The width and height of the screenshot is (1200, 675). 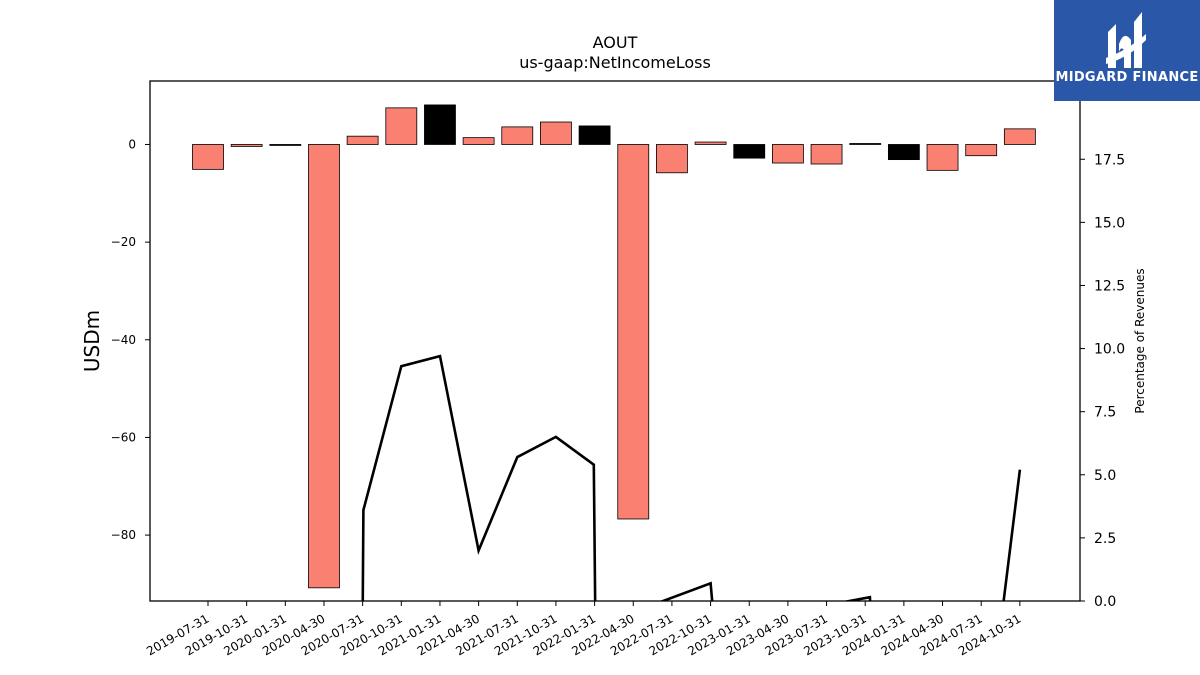 I want to click on logo-text: MIDGARD FINANCE, so click(x=1126, y=77).